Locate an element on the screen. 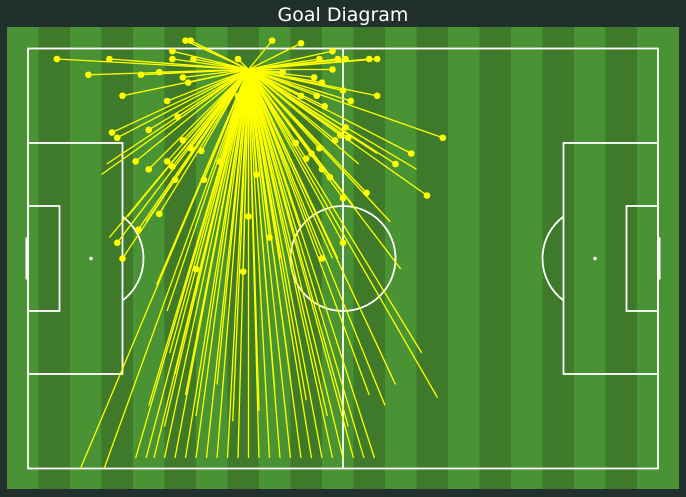 This screenshot has width=686, height=497. penalty-spots is located at coordinates (343, 258).